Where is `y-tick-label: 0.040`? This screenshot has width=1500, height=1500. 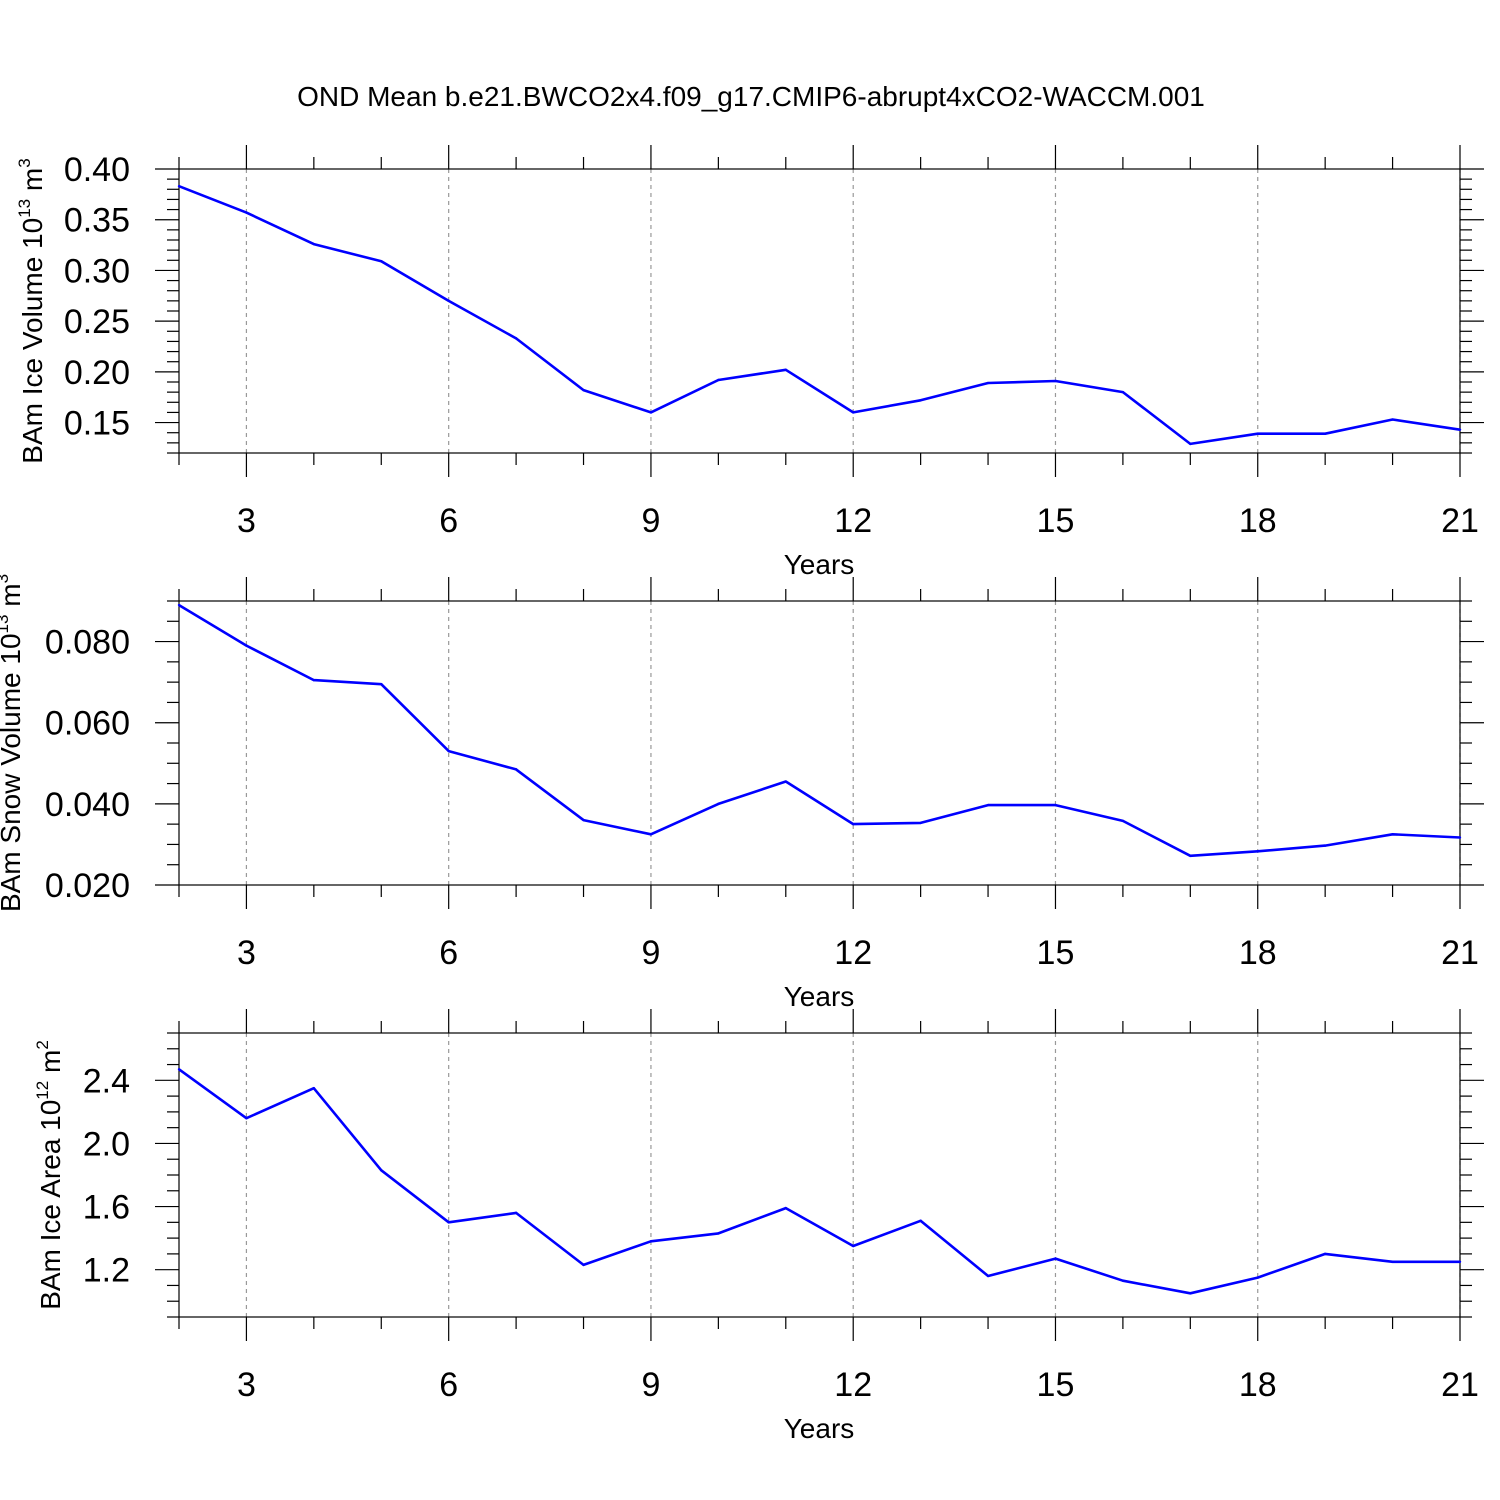 y-tick-label: 0.040 is located at coordinates (87, 805).